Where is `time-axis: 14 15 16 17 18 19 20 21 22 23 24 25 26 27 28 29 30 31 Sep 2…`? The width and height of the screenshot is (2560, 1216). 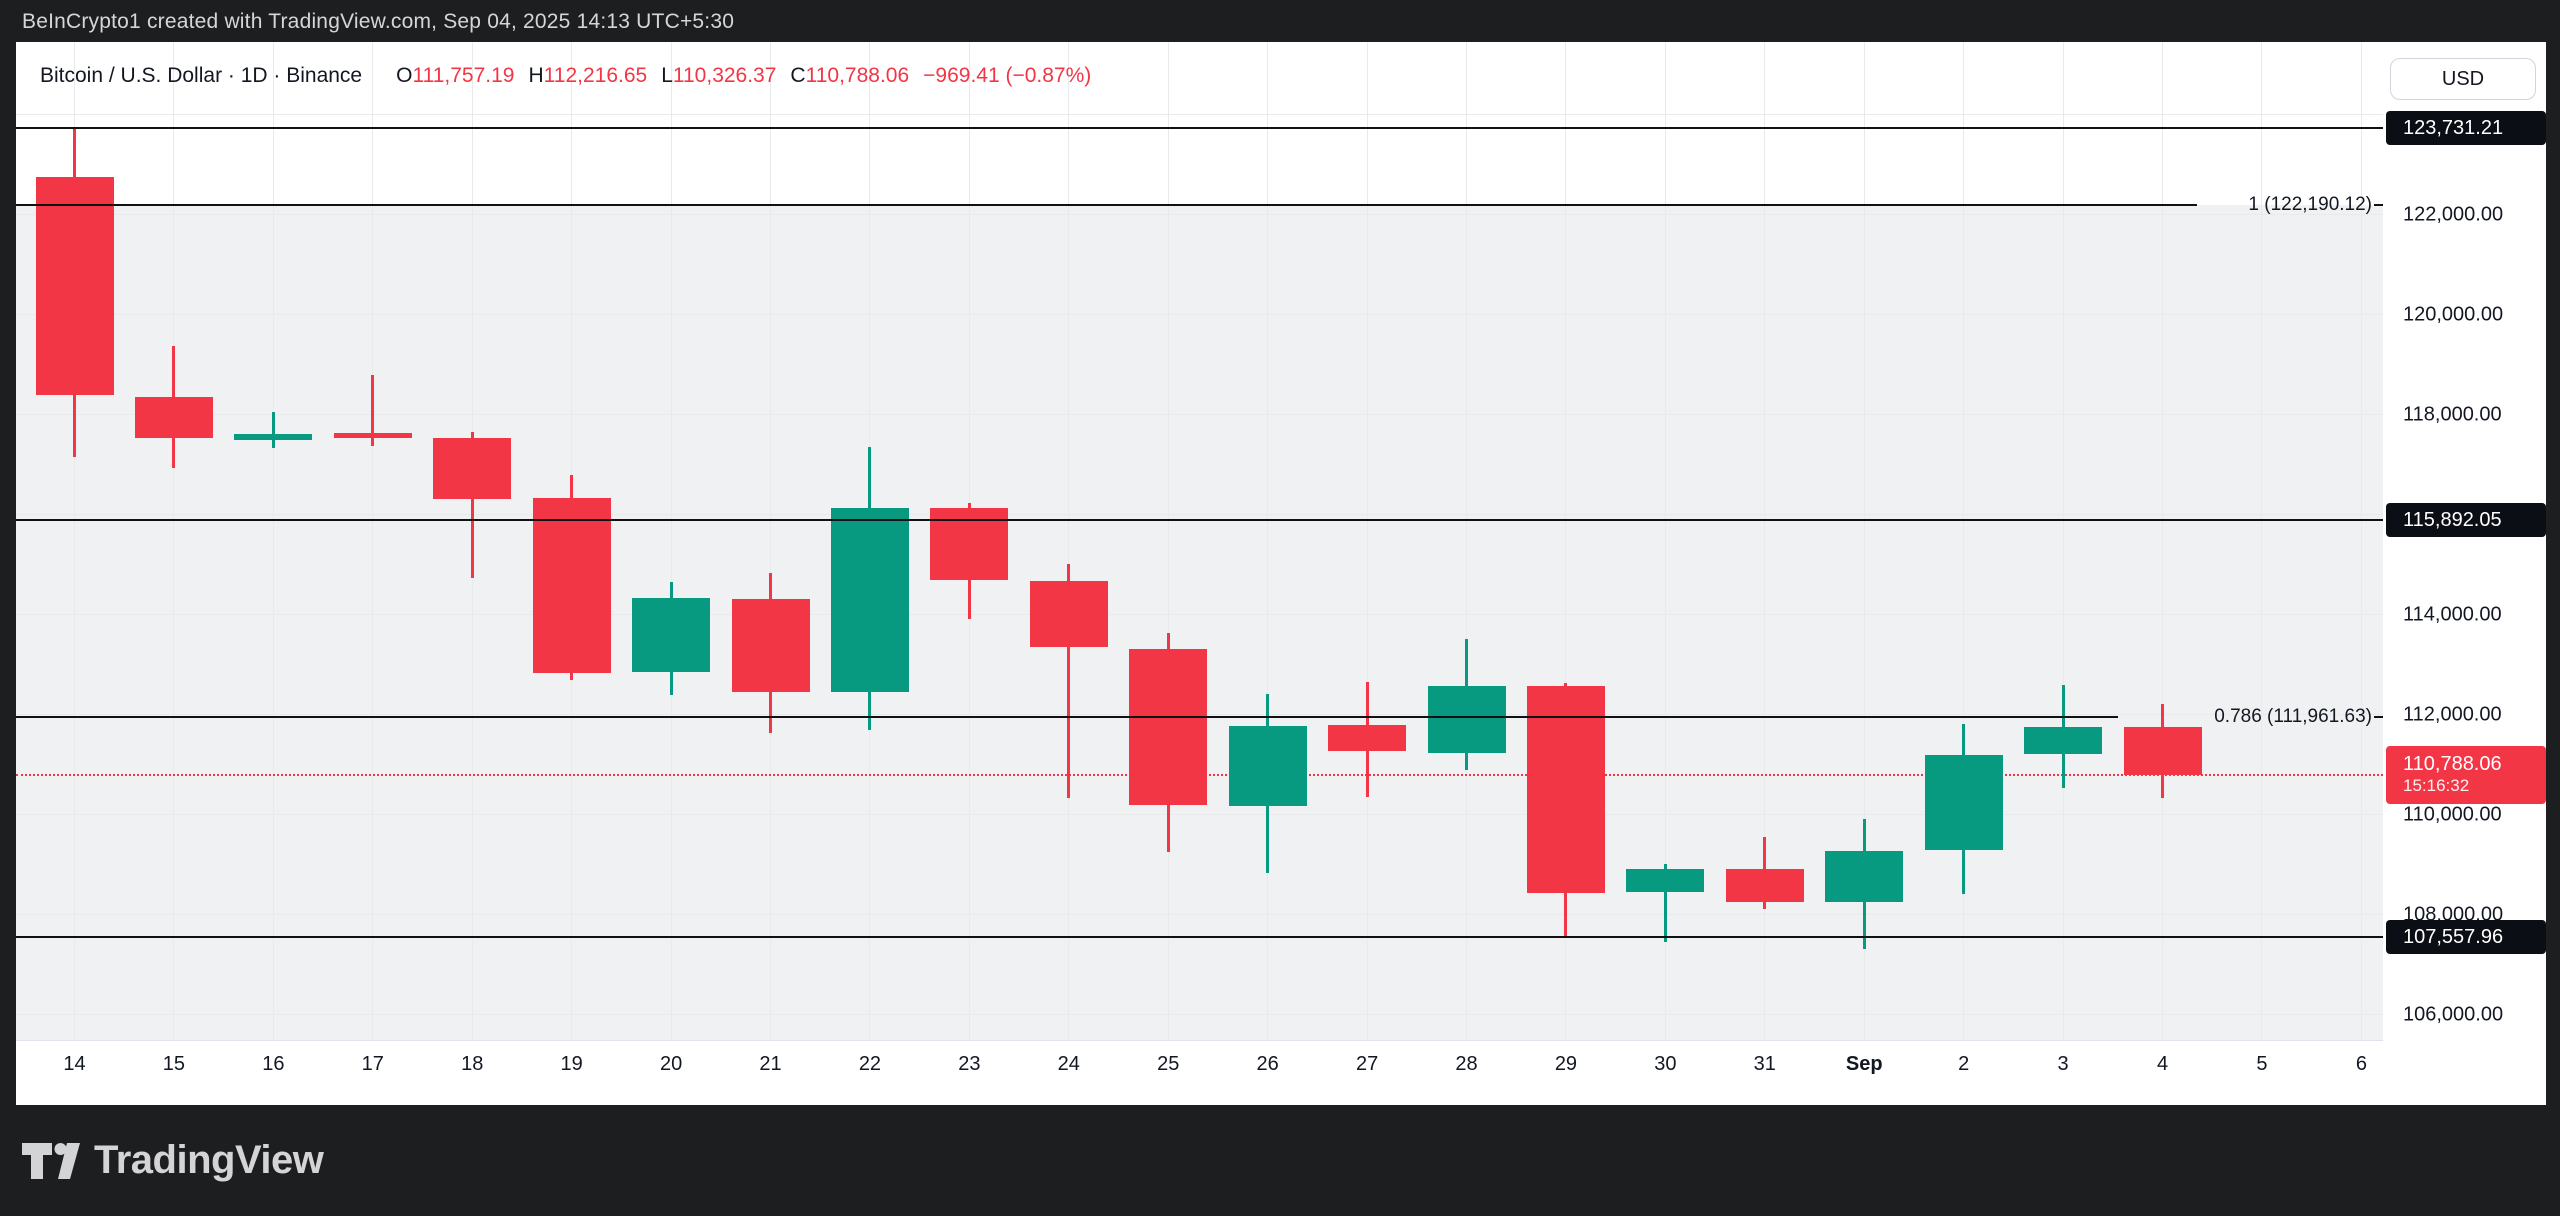
time-axis: 14 15 16 17 18 19 20 21 22 23 24 25 26 27 28 29 30 31 Sep 2… is located at coordinates (1199, 1073).